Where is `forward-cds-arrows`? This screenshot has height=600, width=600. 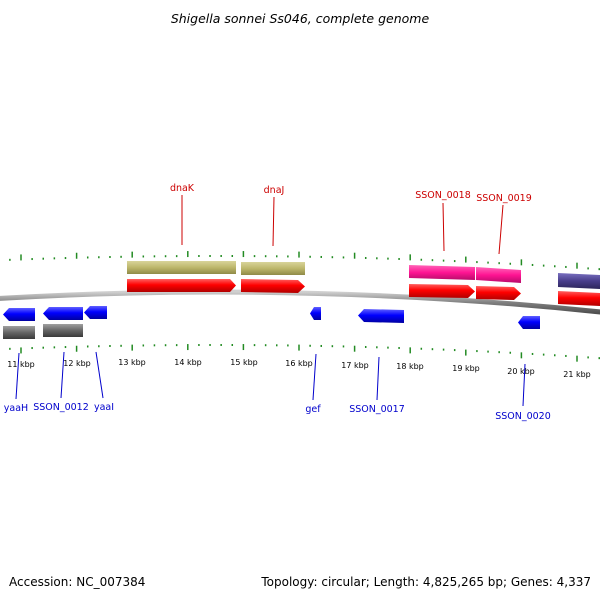
forward-cds-arrows is located at coordinates (363, 292).